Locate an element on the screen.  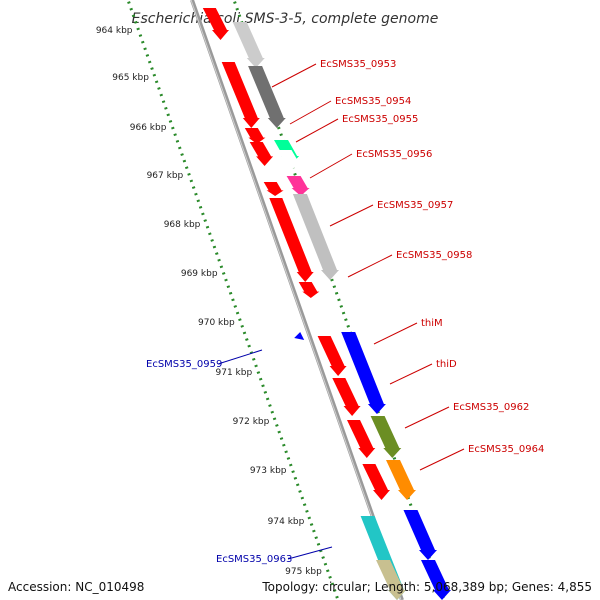
gene-label: EcSMS35_0959 is located at coordinates (184, 364).